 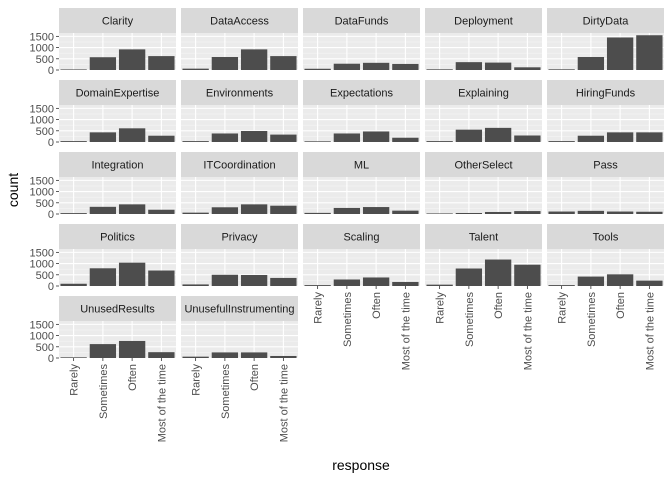 I want to click on facet-strip-label: DirtyData, so click(x=606, y=22).